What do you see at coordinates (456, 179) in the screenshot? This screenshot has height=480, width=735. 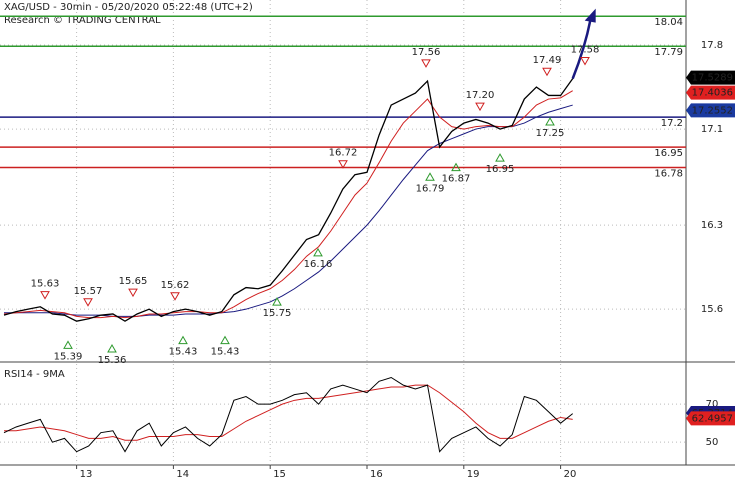 I see `swing-label: 16.87` at bounding box center [456, 179].